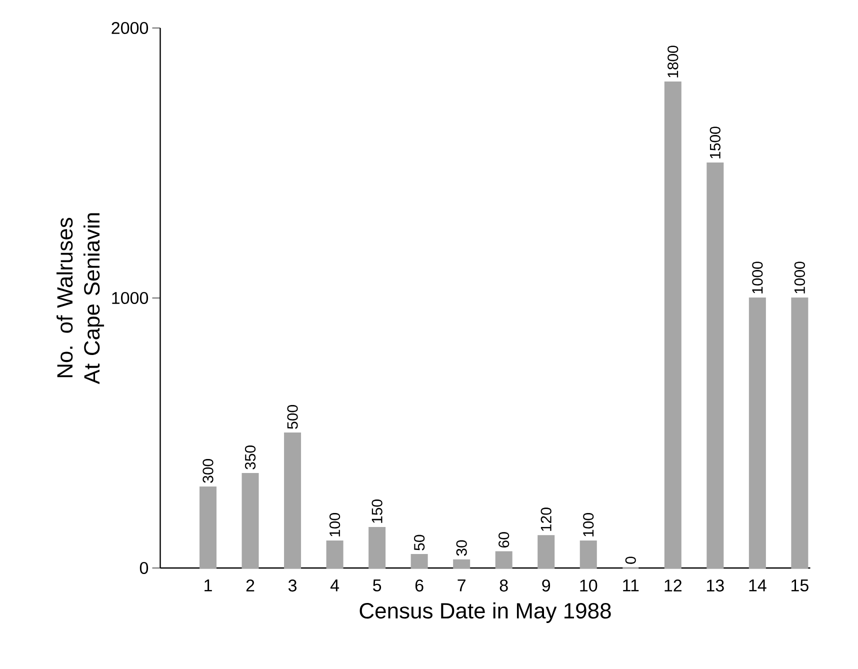 Image resolution: width=858 pixels, height=669 pixels. I want to click on x-axis-title: Census Date in May 1988, so click(485, 612).